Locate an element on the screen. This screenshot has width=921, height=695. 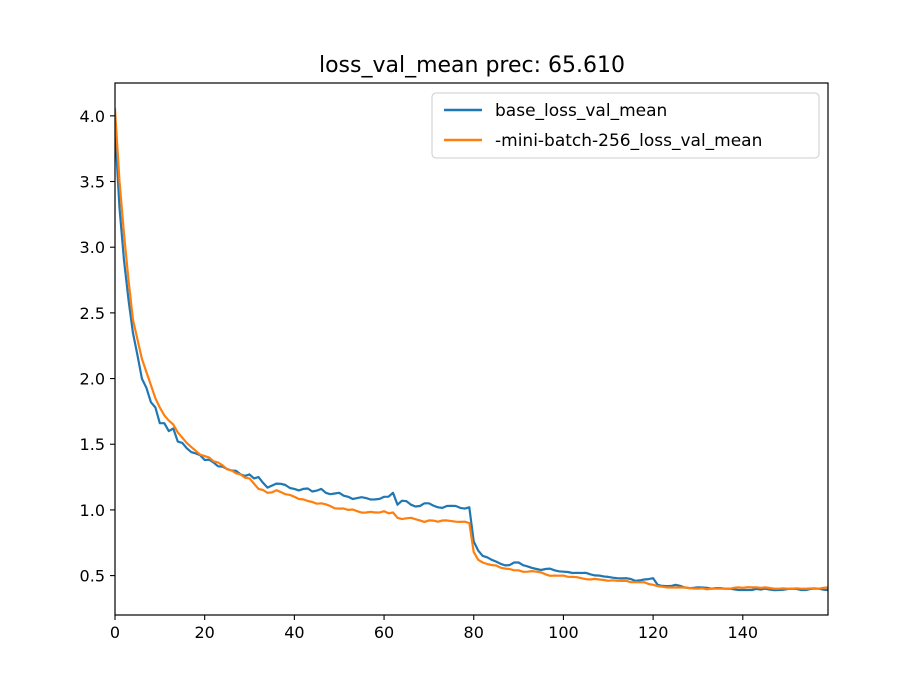
x-tick-label: 100 is located at coordinates (563, 632).